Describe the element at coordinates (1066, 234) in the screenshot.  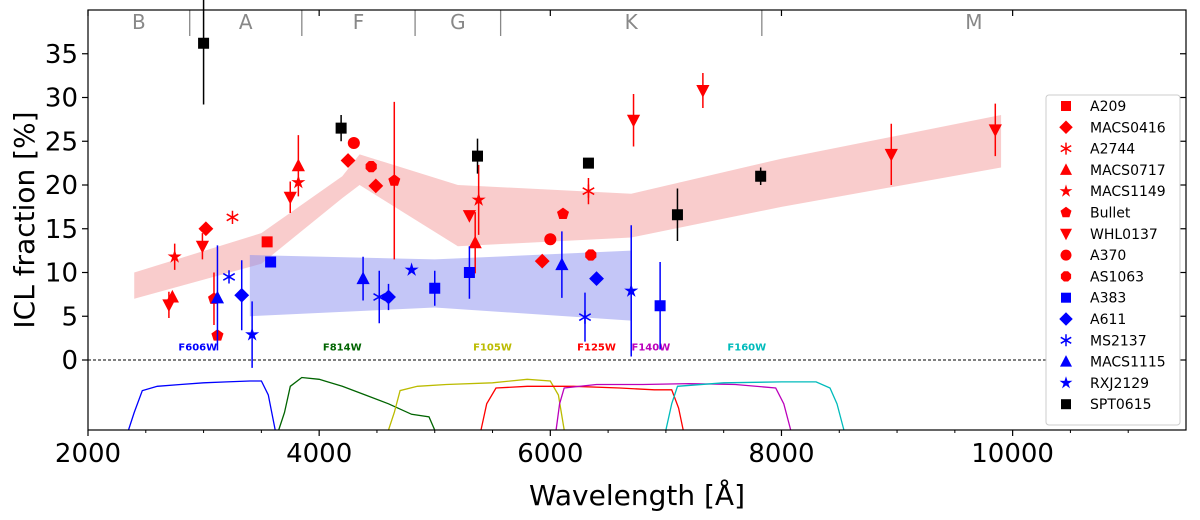
I see `legend-marker-whl0137` at that location.